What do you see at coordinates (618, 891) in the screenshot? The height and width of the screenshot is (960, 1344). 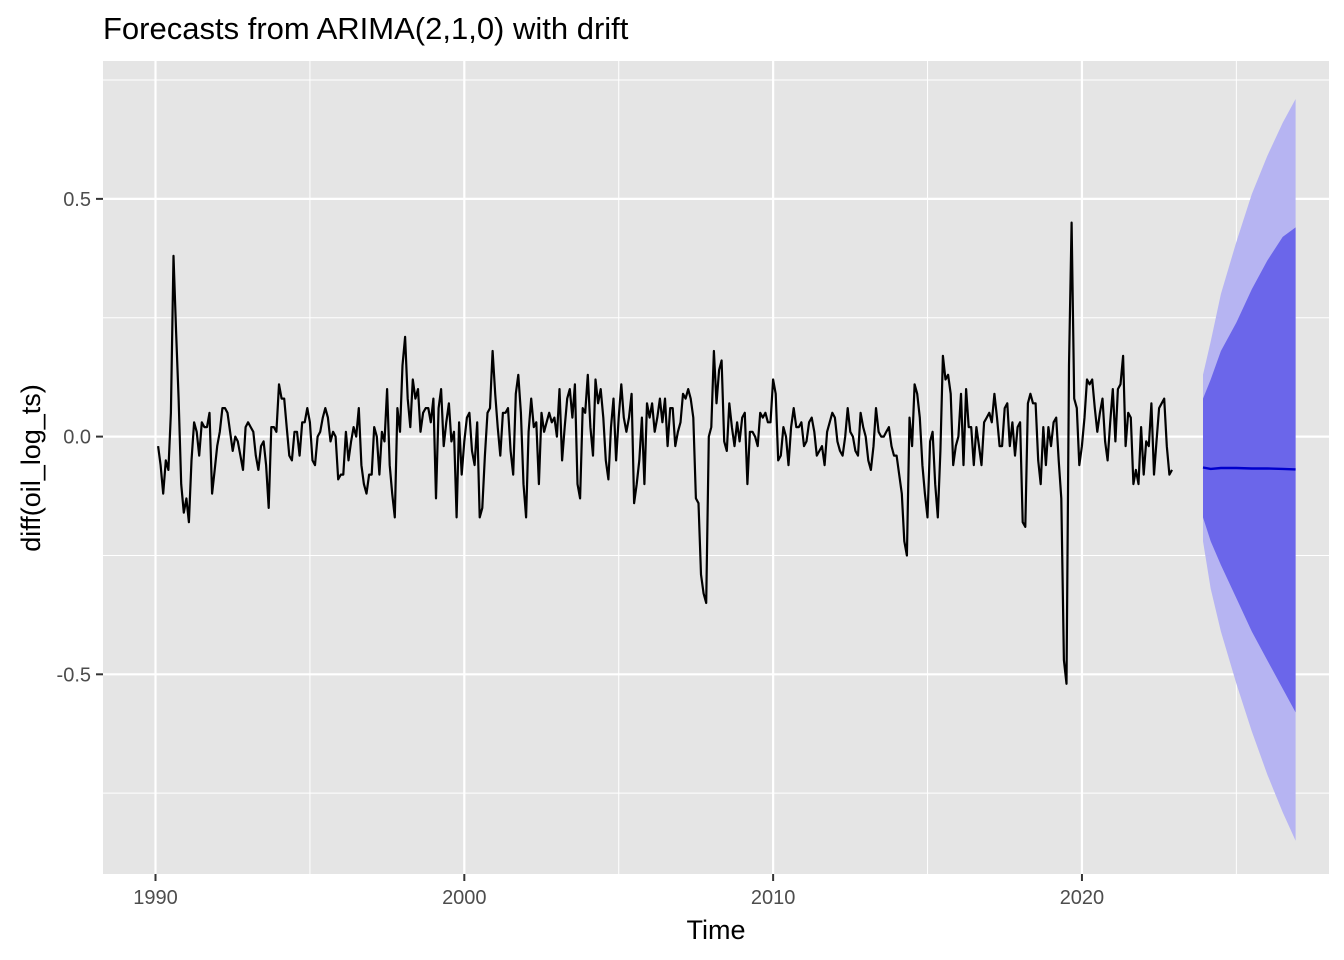 I see `x-axis: 1990 2000 2010 2020` at bounding box center [618, 891].